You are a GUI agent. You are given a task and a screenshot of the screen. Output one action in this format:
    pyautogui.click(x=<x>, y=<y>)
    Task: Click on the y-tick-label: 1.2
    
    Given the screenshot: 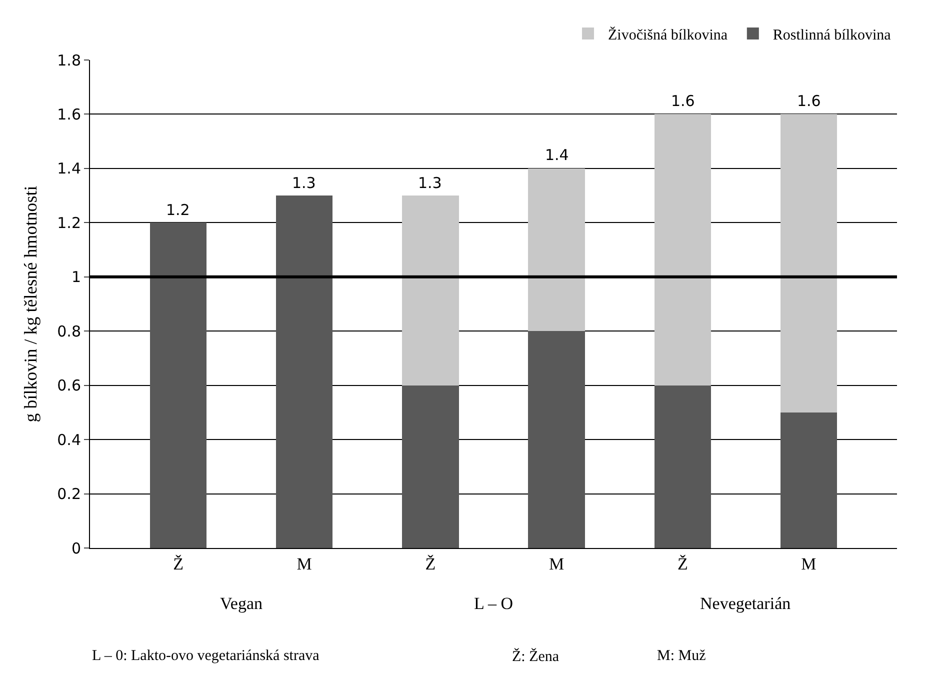 What is the action you would take?
    pyautogui.click(x=69, y=223)
    